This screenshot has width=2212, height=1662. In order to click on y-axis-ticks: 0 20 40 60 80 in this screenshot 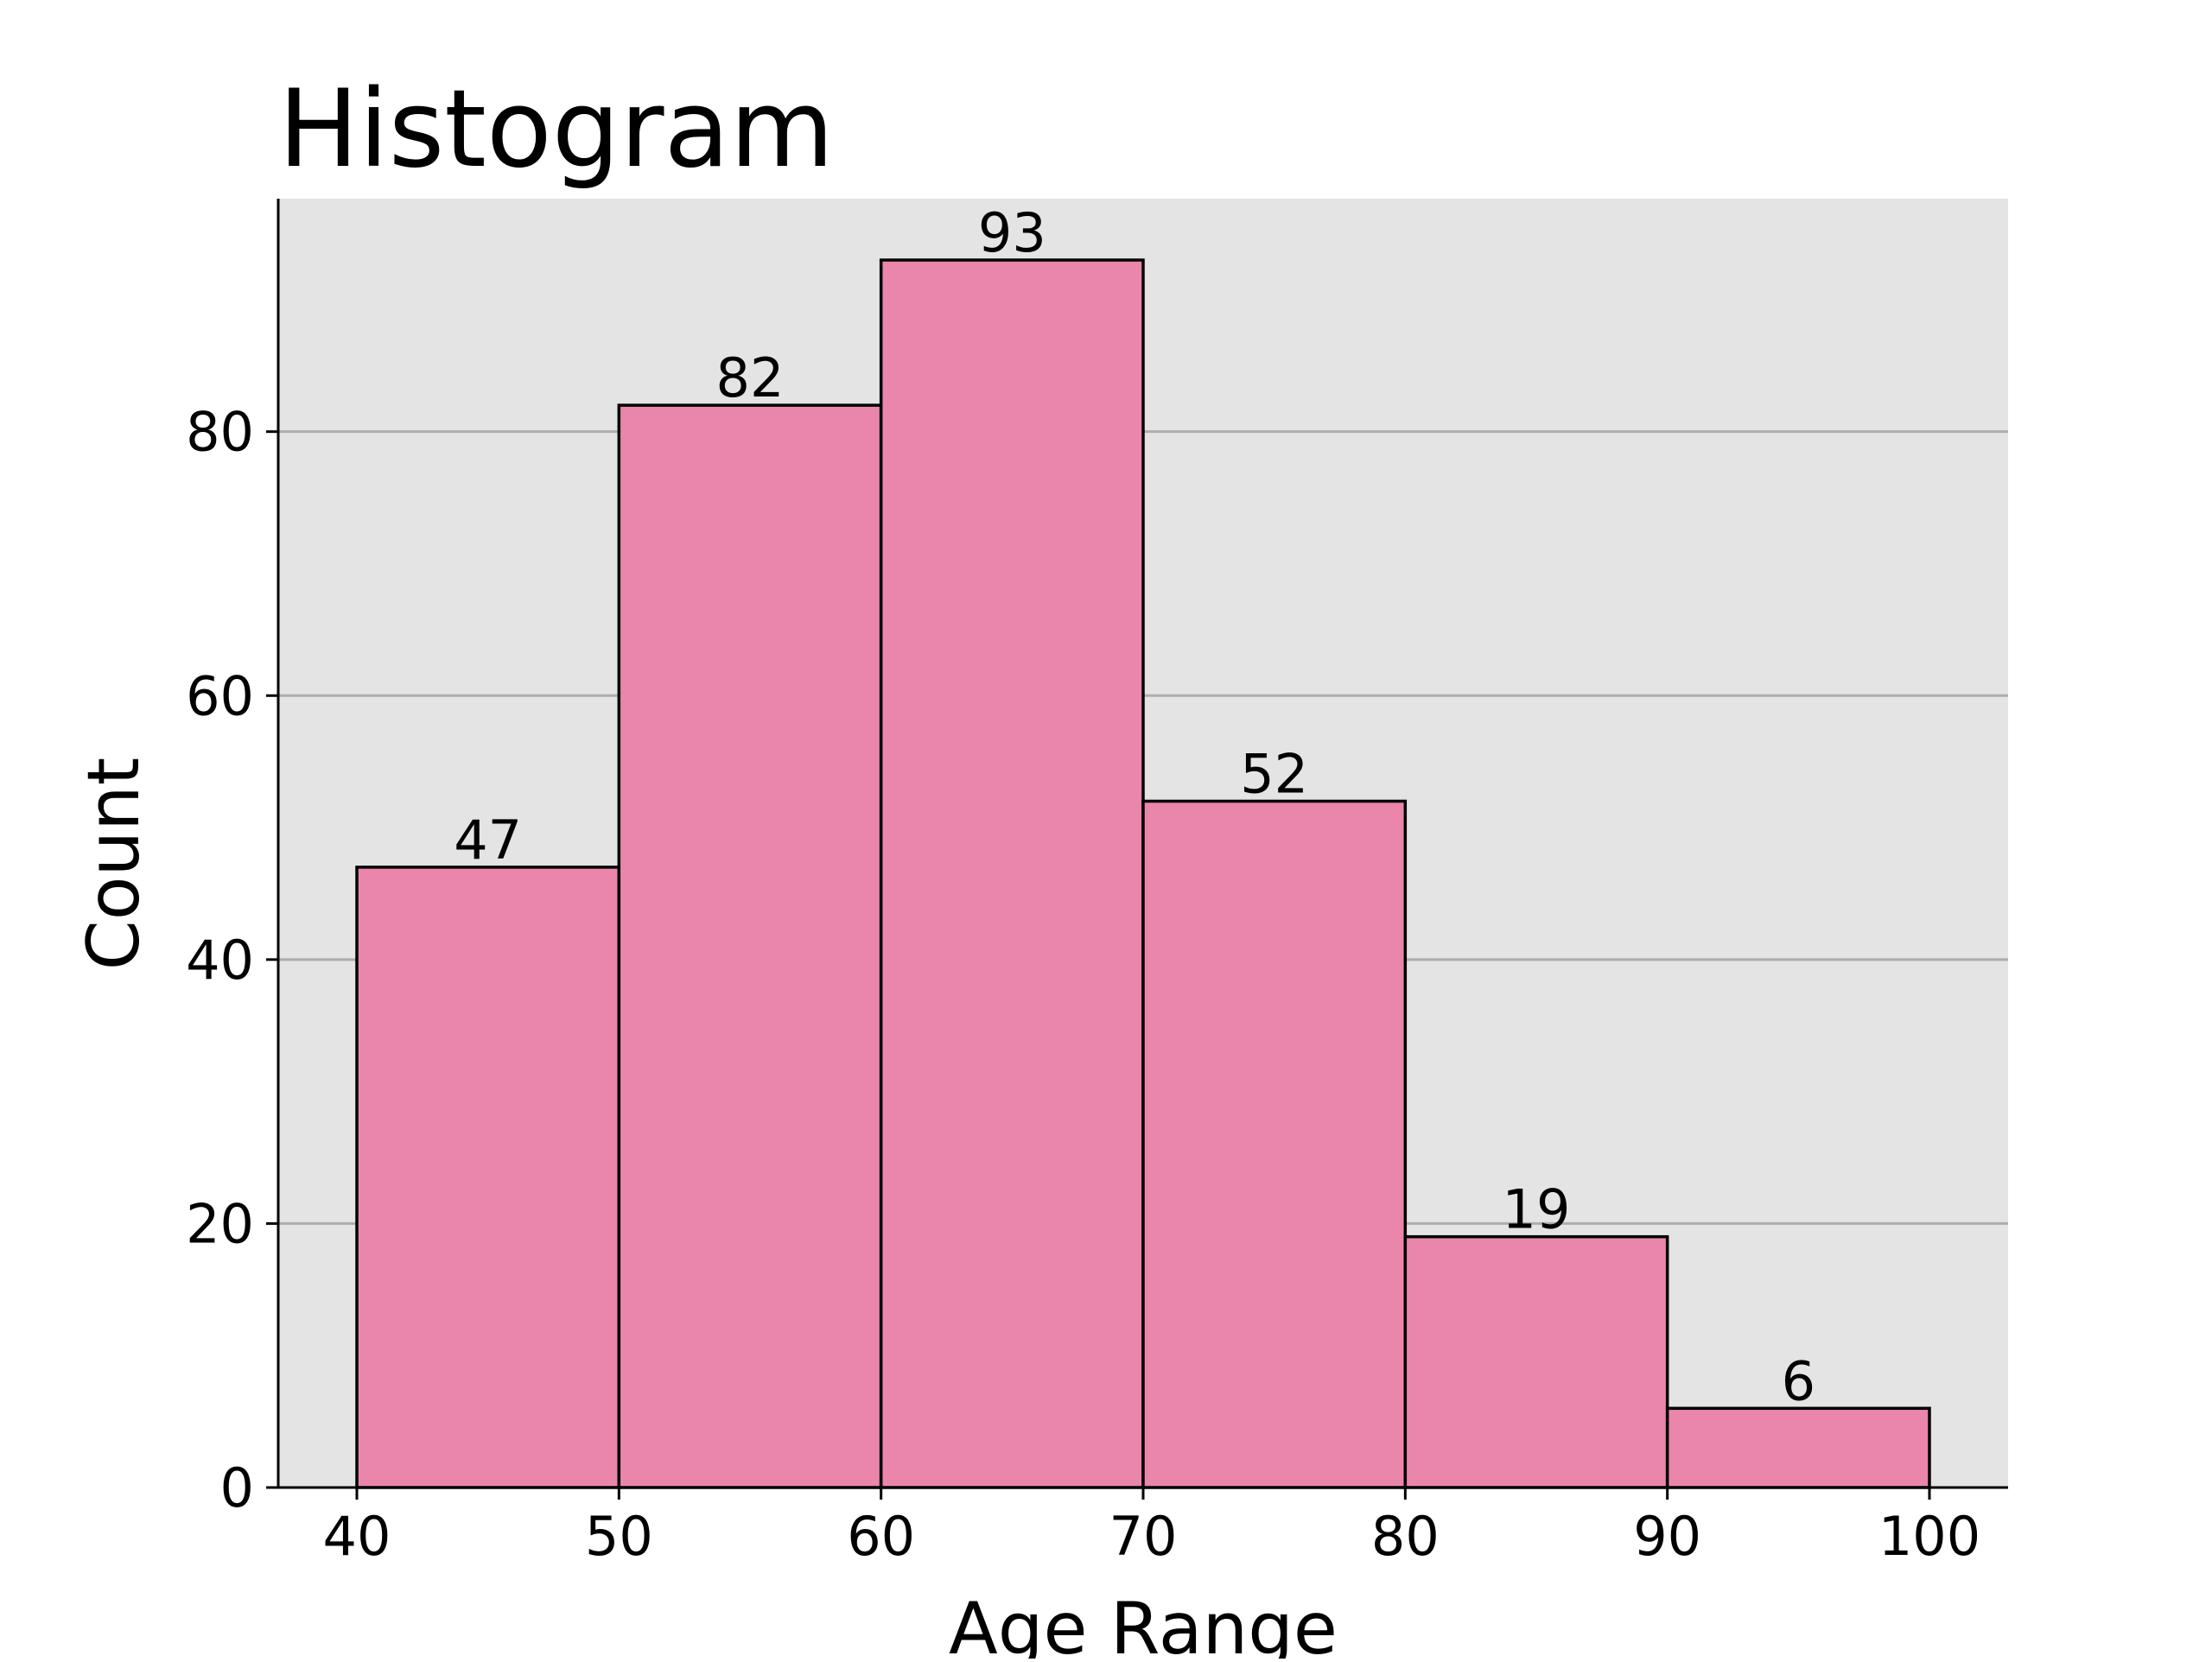, I will do `click(232, 960)`.